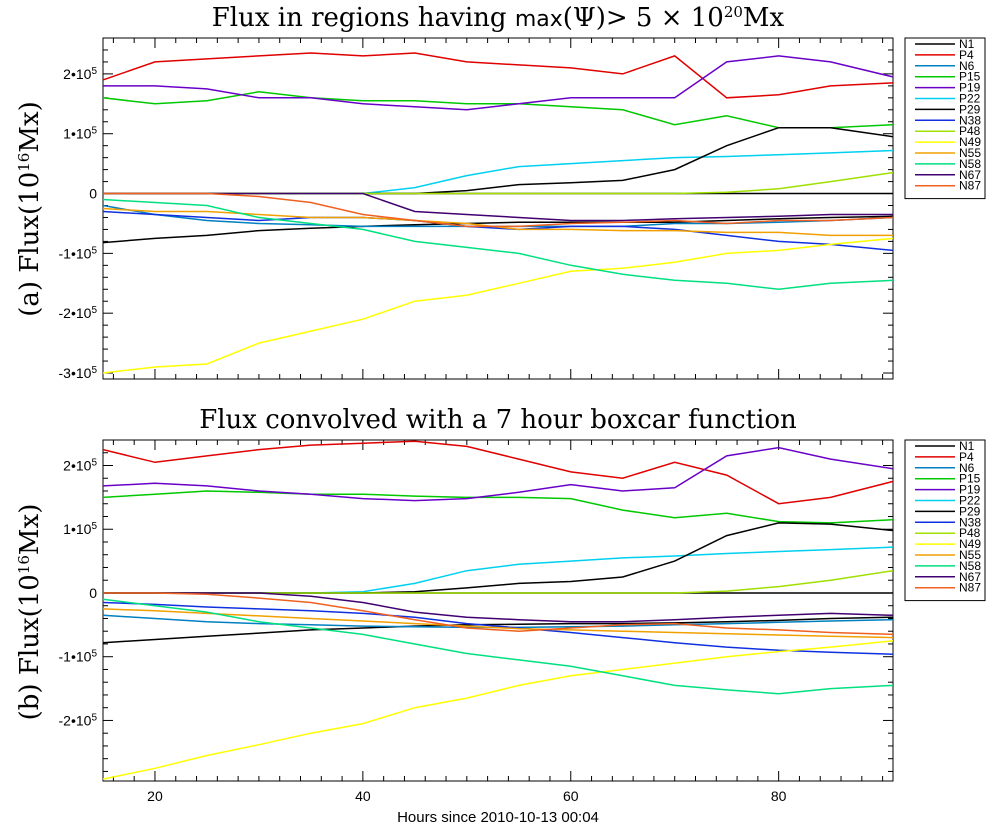  What do you see at coordinates (498, 817) in the screenshot?
I see `panel-b-xlabel: Hours since 2010-10-13 00:04` at bounding box center [498, 817].